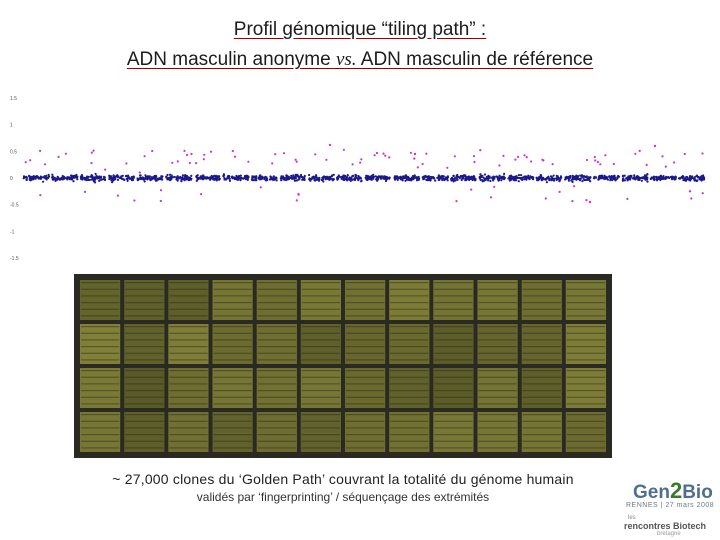 The height and width of the screenshot is (540, 720). I want to click on logo-two: 2, so click(676, 490).